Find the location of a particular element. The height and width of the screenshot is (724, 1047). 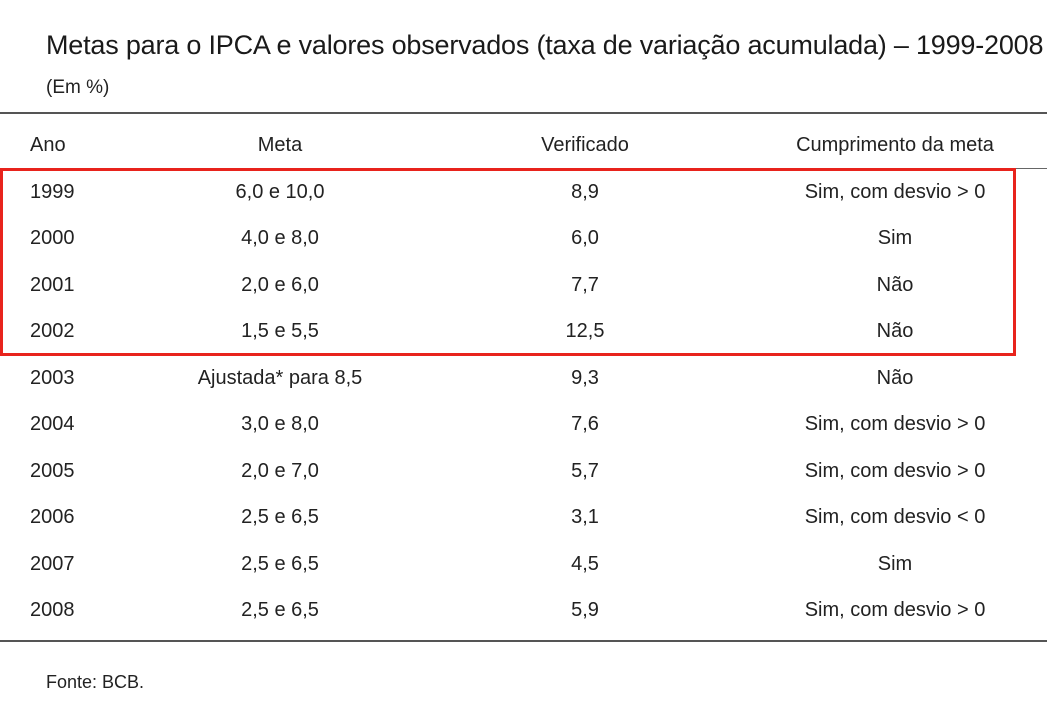

cell-meta: 2,0 e 6,0 is located at coordinates (280, 285).